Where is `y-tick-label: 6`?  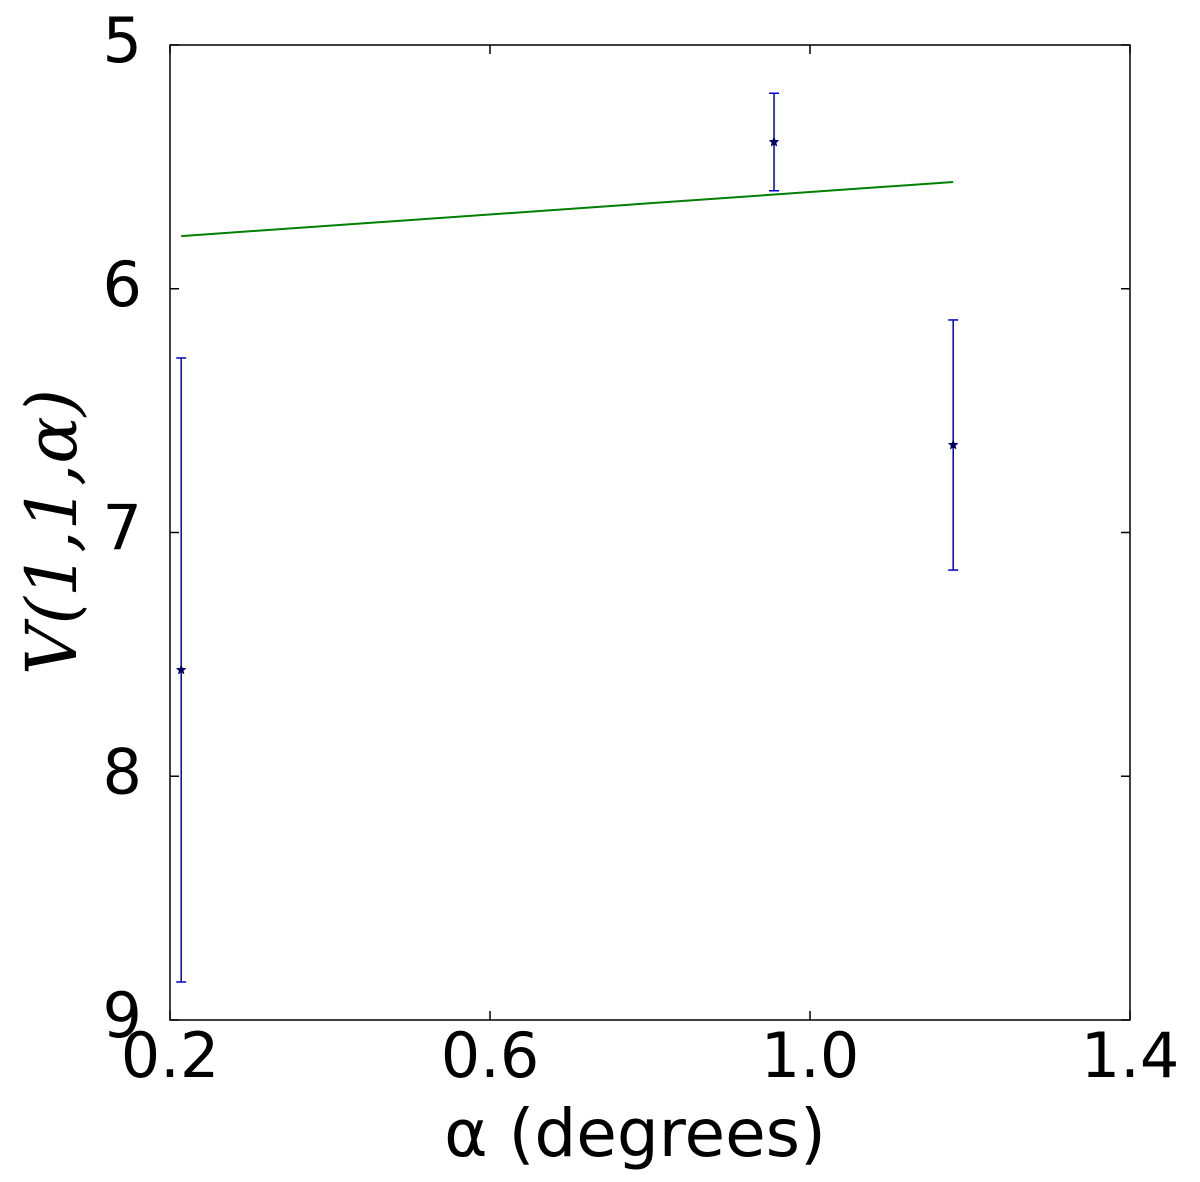
y-tick-label: 6 is located at coordinates (122, 284).